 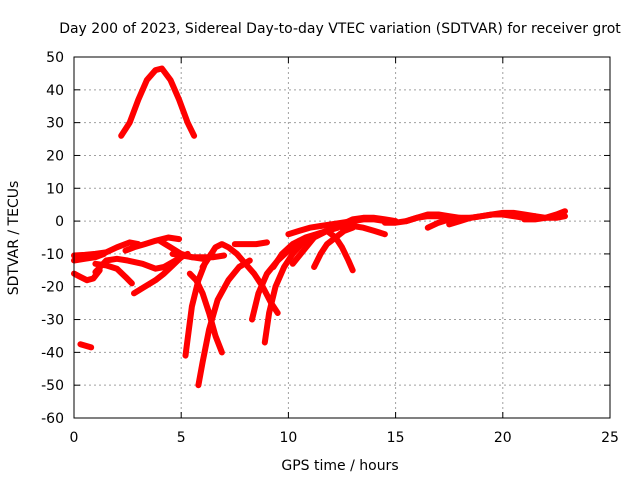 What do you see at coordinates (52, 238) in the screenshot?
I see `y-tick-labels: -60 -50 -40 -30 -20 -10 0 10 20 30 40 50` at bounding box center [52, 238].